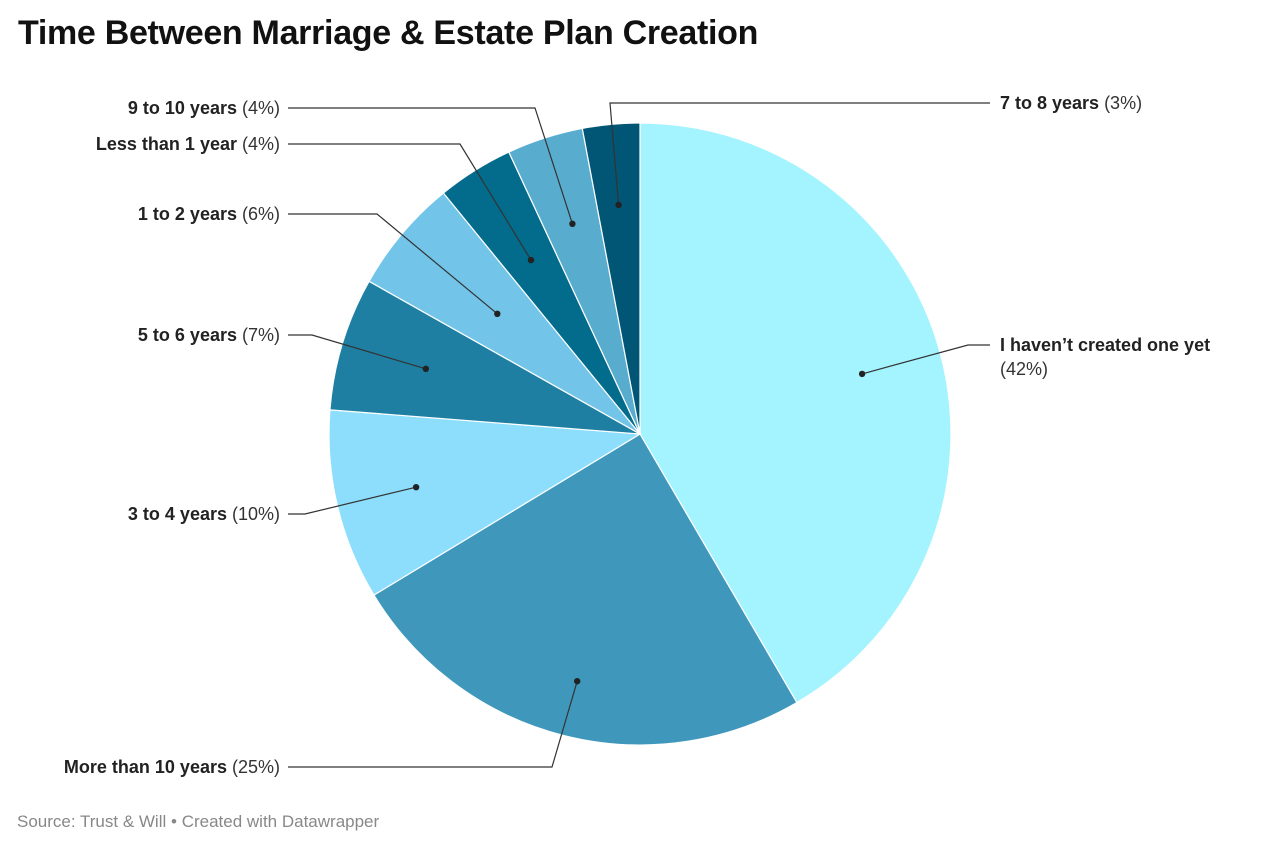  Describe the element at coordinates (209, 214) in the screenshot. I see `slice-label-4: 1 to 2 years (6%)` at that location.